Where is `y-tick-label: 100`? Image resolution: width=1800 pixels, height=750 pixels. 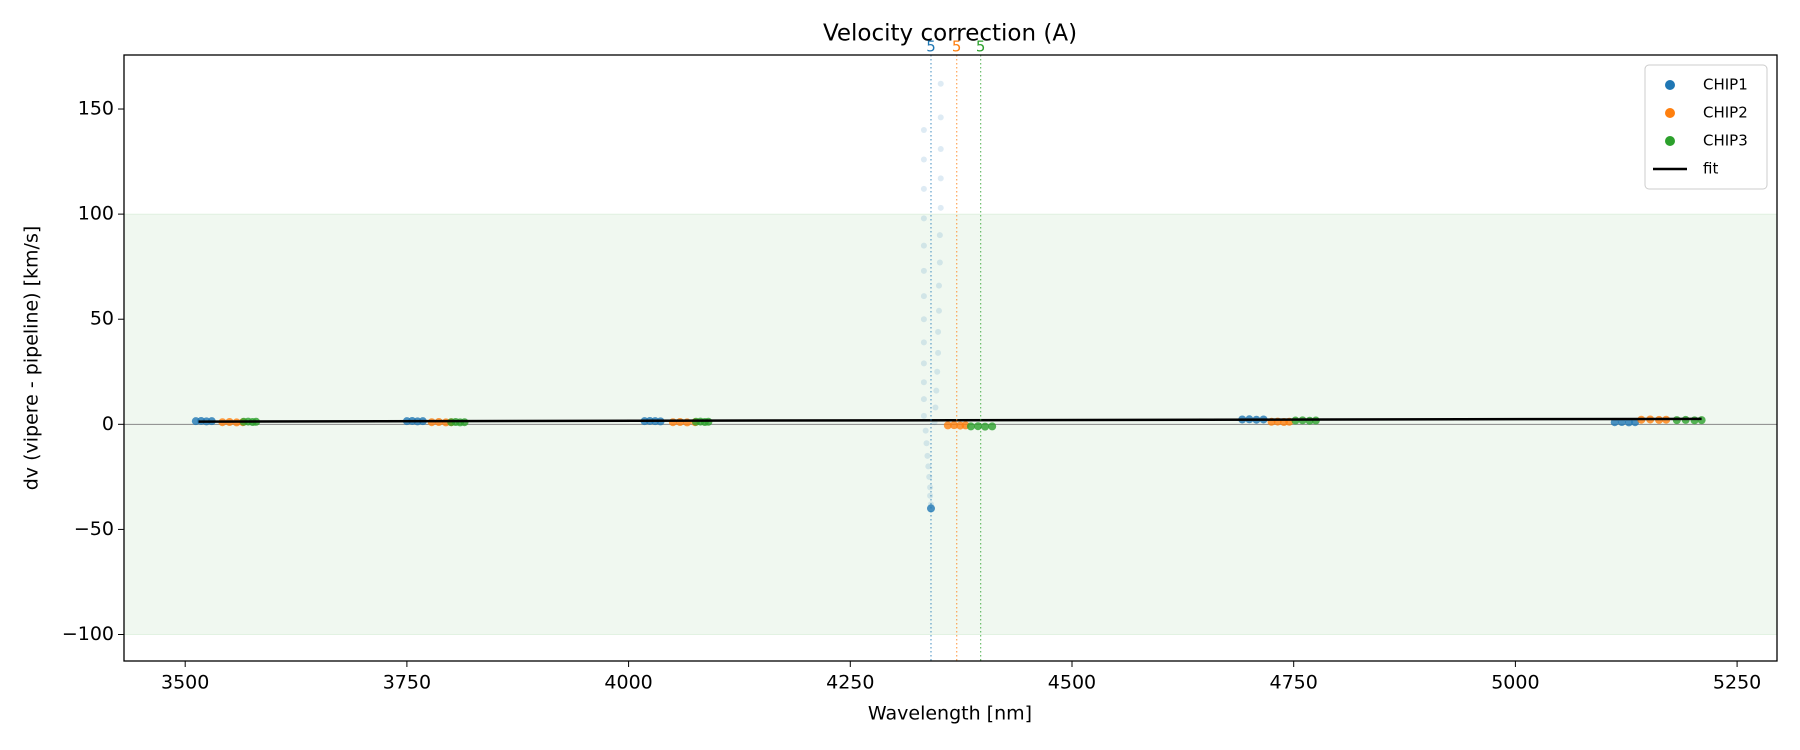 y-tick-label: 100 is located at coordinates (96, 214).